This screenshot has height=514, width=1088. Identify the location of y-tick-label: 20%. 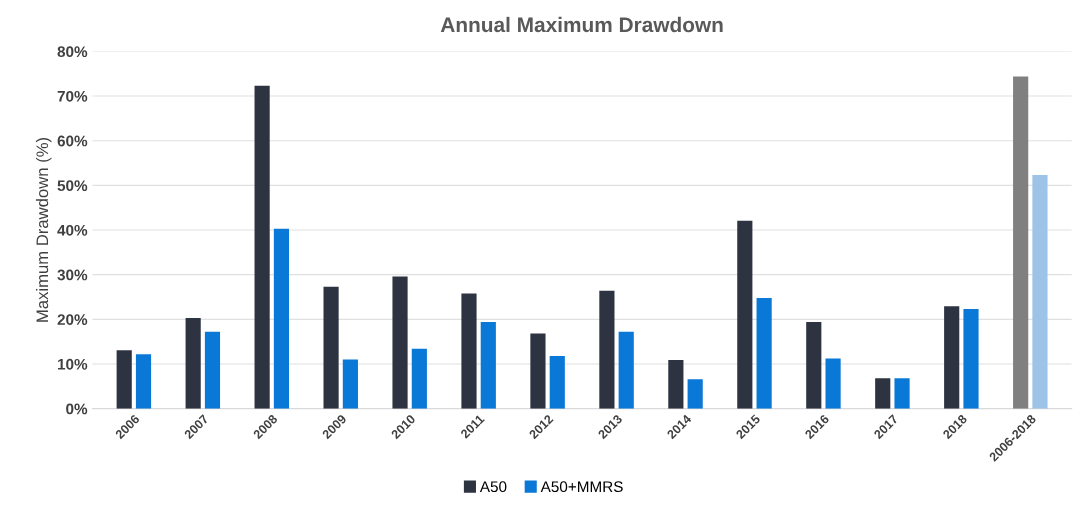
(72, 320).